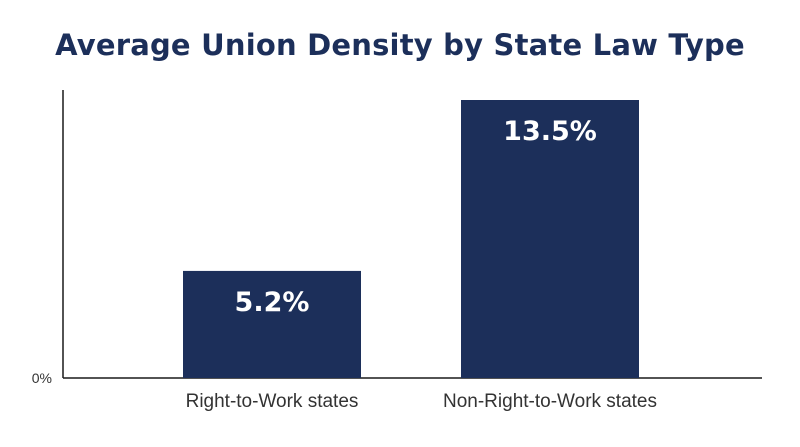  What do you see at coordinates (400, 45) in the screenshot?
I see `chart-title: Average Union Density by State Law Type` at bounding box center [400, 45].